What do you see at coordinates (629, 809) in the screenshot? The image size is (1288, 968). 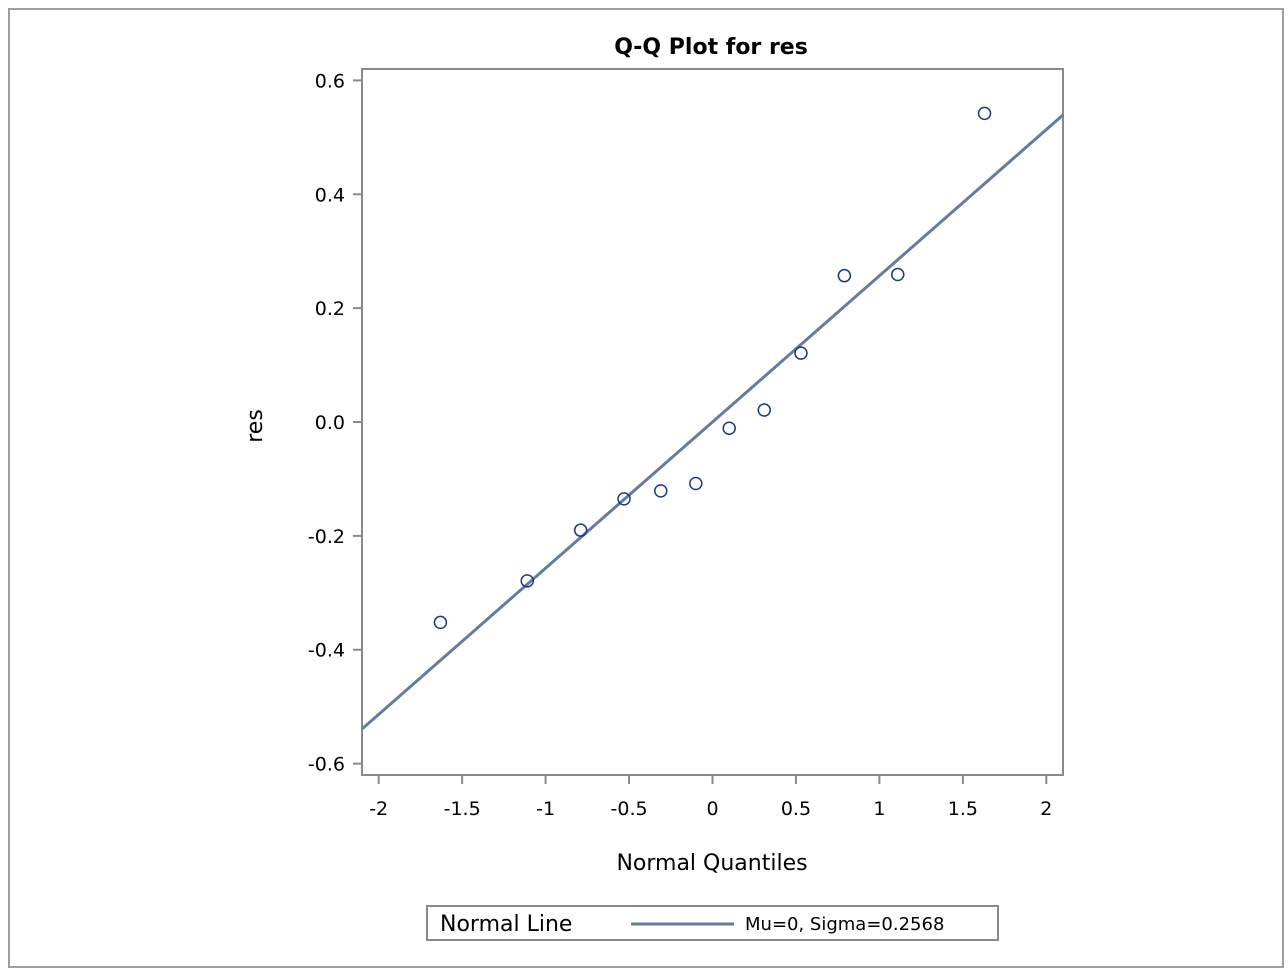 I see `x-tick-label: -0.5` at bounding box center [629, 809].